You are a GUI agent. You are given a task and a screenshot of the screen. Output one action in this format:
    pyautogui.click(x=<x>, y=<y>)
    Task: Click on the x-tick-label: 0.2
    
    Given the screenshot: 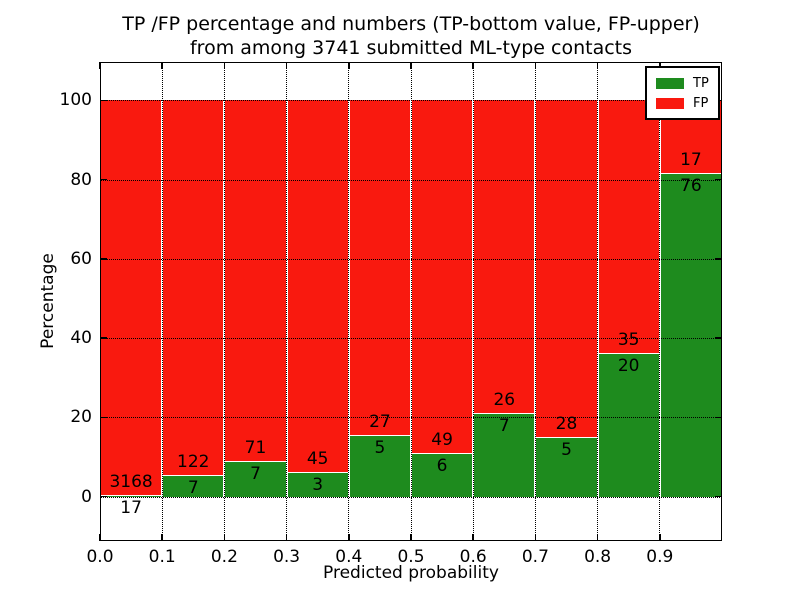 What is the action you would take?
    pyautogui.click(x=224, y=557)
    